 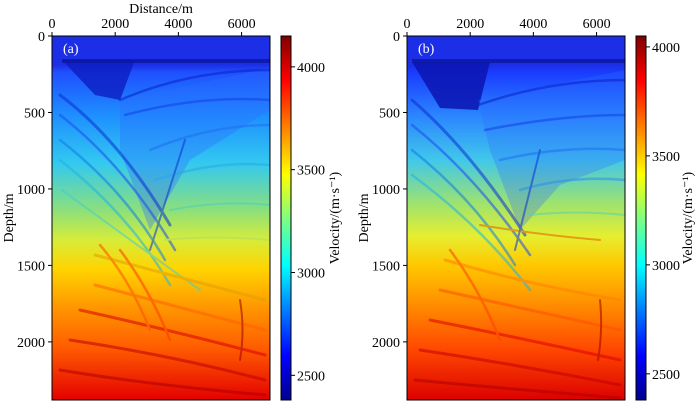 I want to click on colorbar-ticks-a: 2500 3000 3500 4000, so click(x=308, y=222).